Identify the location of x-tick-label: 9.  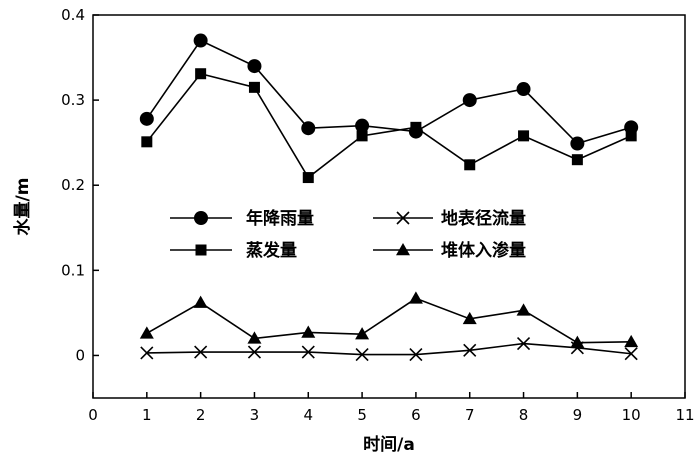
(578, 415).